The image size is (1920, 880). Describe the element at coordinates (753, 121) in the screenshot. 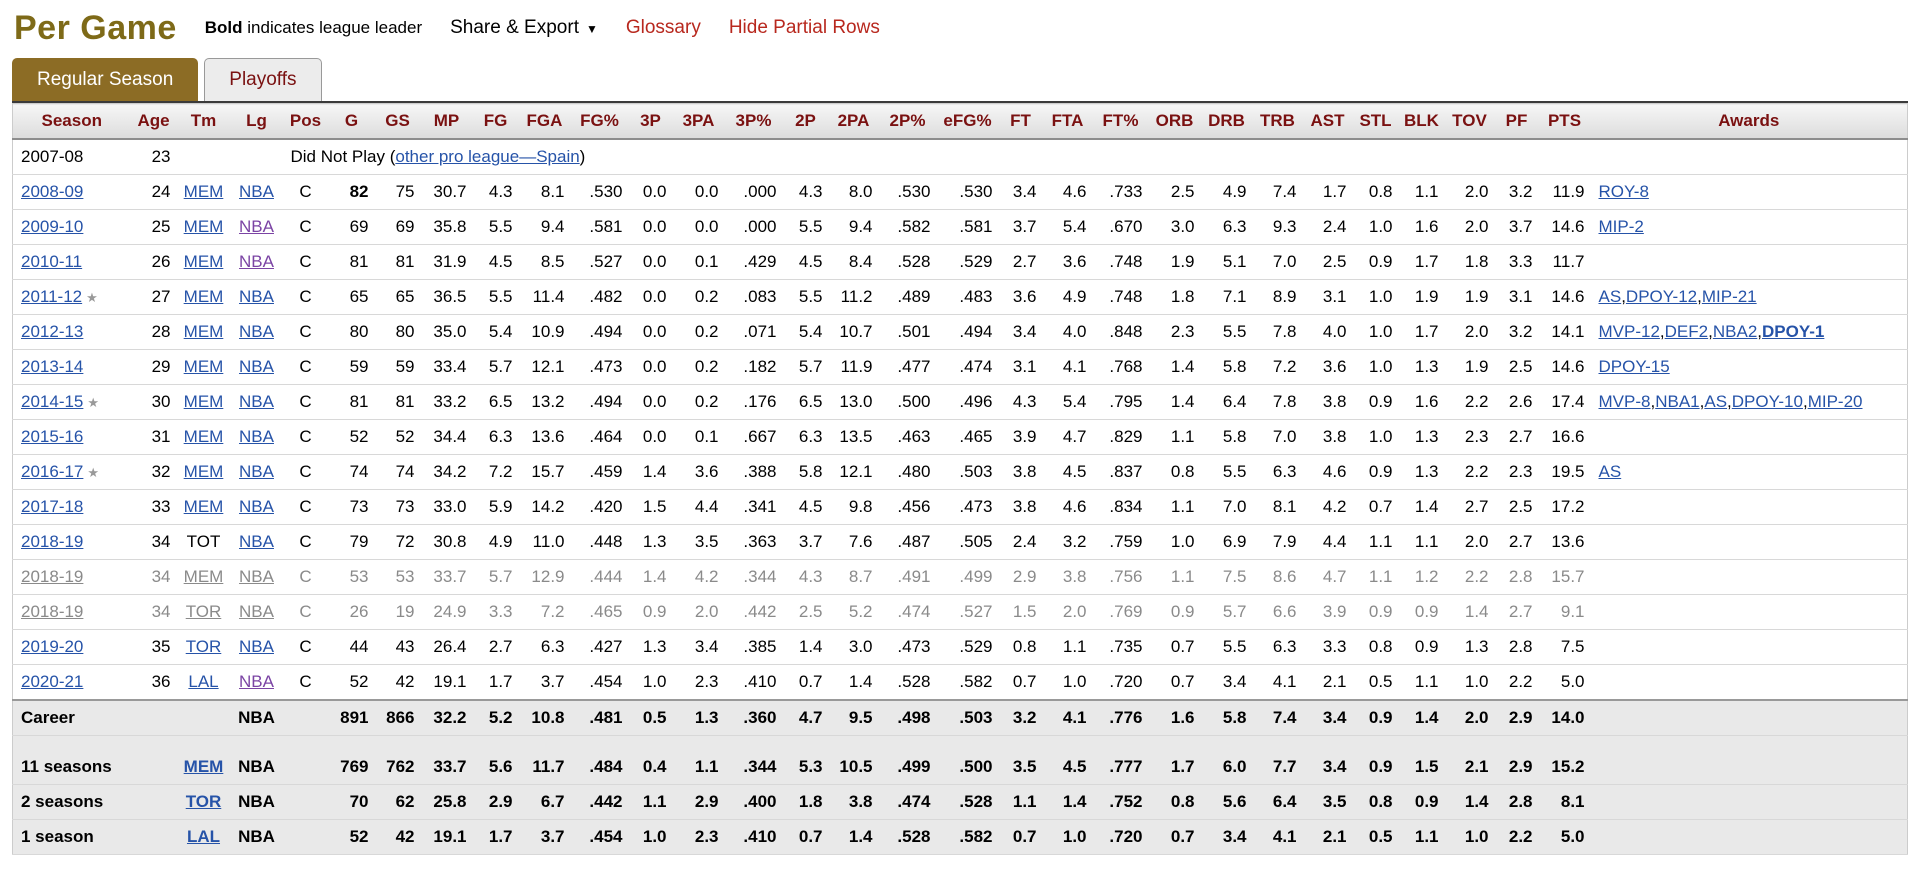

I see `col-header-3p: 3P%` at that location.